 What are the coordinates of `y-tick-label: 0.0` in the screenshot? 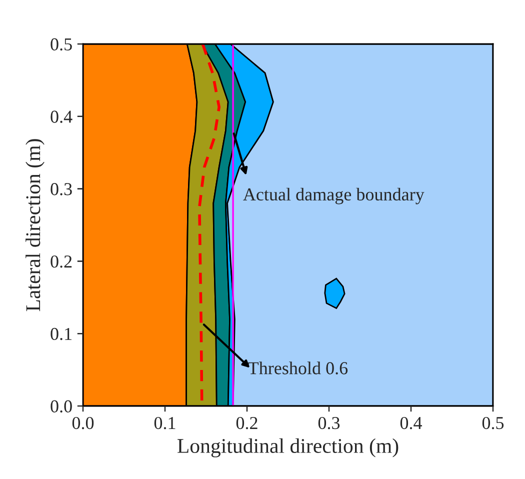 It's located at (61, 406).